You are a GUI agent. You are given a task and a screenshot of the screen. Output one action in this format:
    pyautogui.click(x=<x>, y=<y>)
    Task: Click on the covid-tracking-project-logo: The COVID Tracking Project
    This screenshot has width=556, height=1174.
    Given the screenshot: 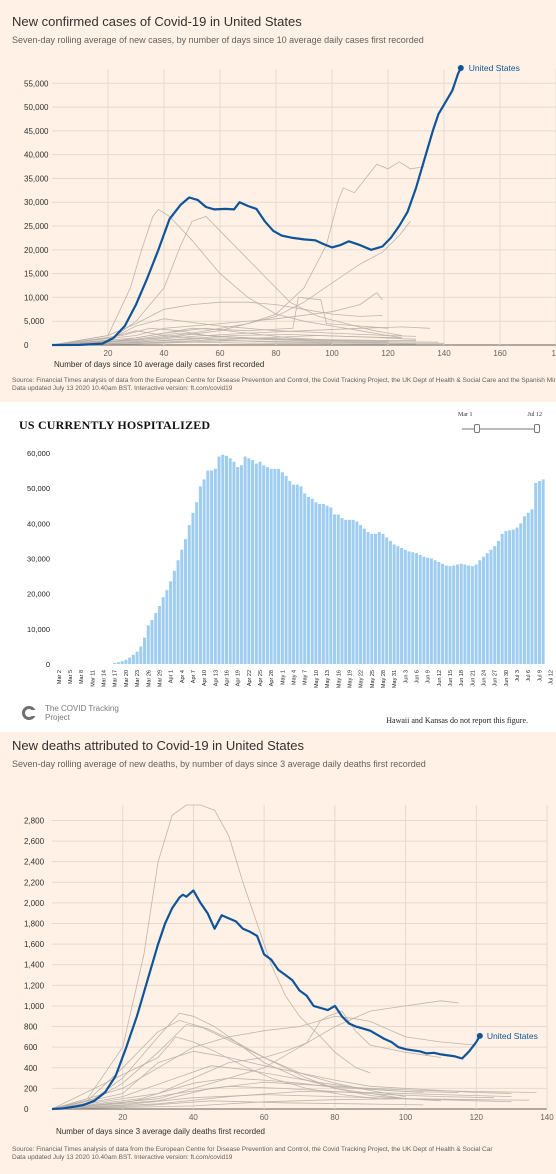 What is the action you would take?
    pyautogui.click(x=73, y=713)
    